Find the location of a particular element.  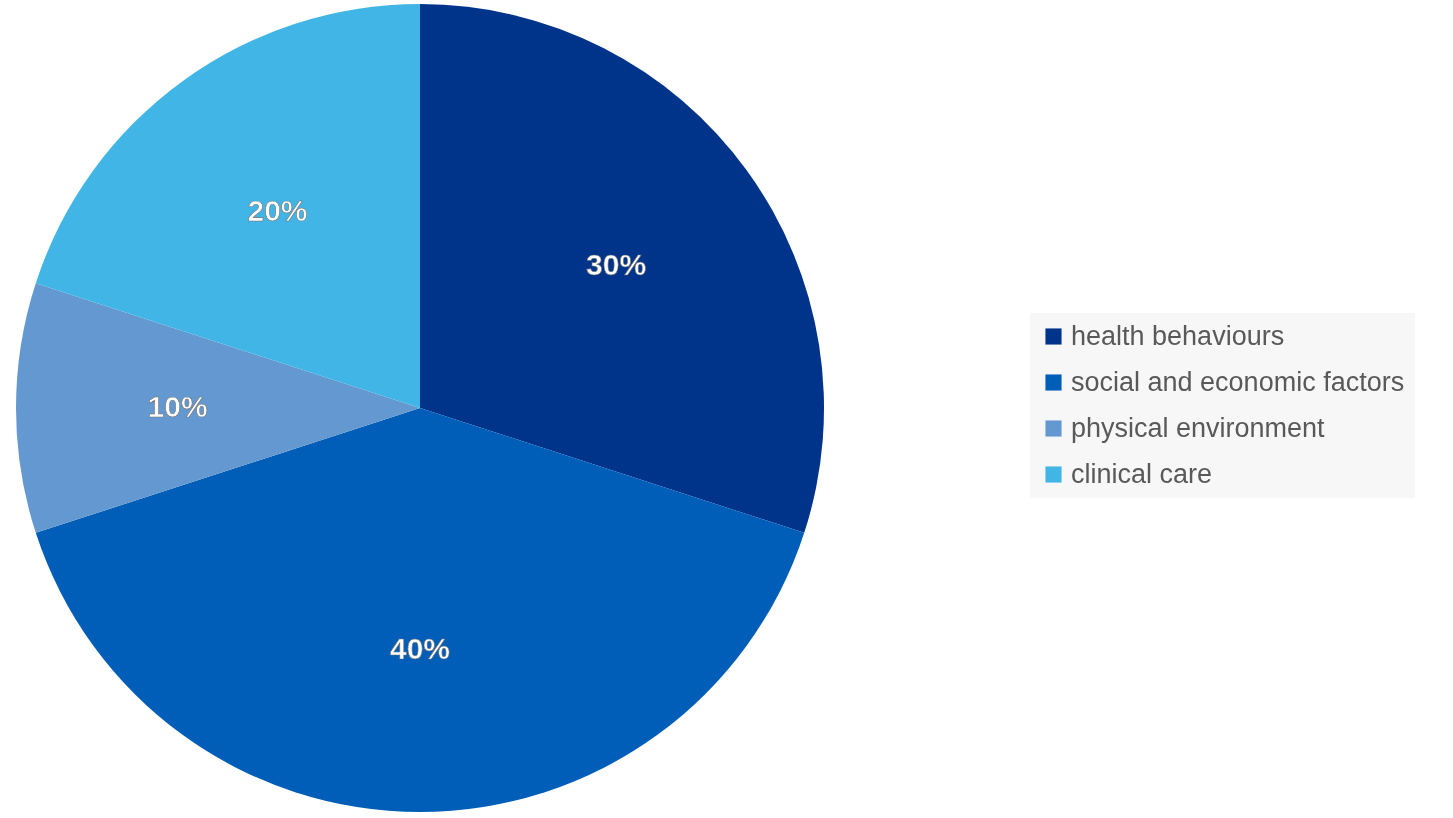

data-label: 20% is located at coordinates (277, 210).